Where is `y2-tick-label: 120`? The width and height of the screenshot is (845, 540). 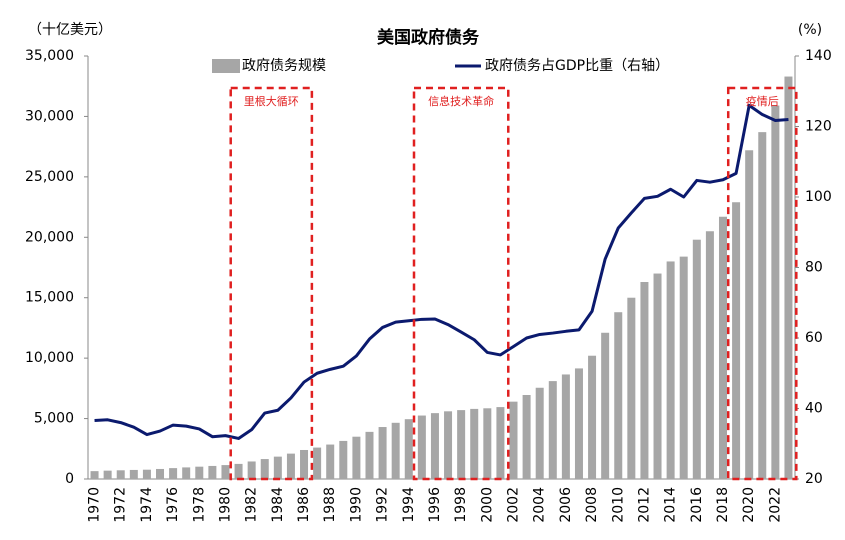 y2-tick-label: 120 is located at coordinates (818, 127).